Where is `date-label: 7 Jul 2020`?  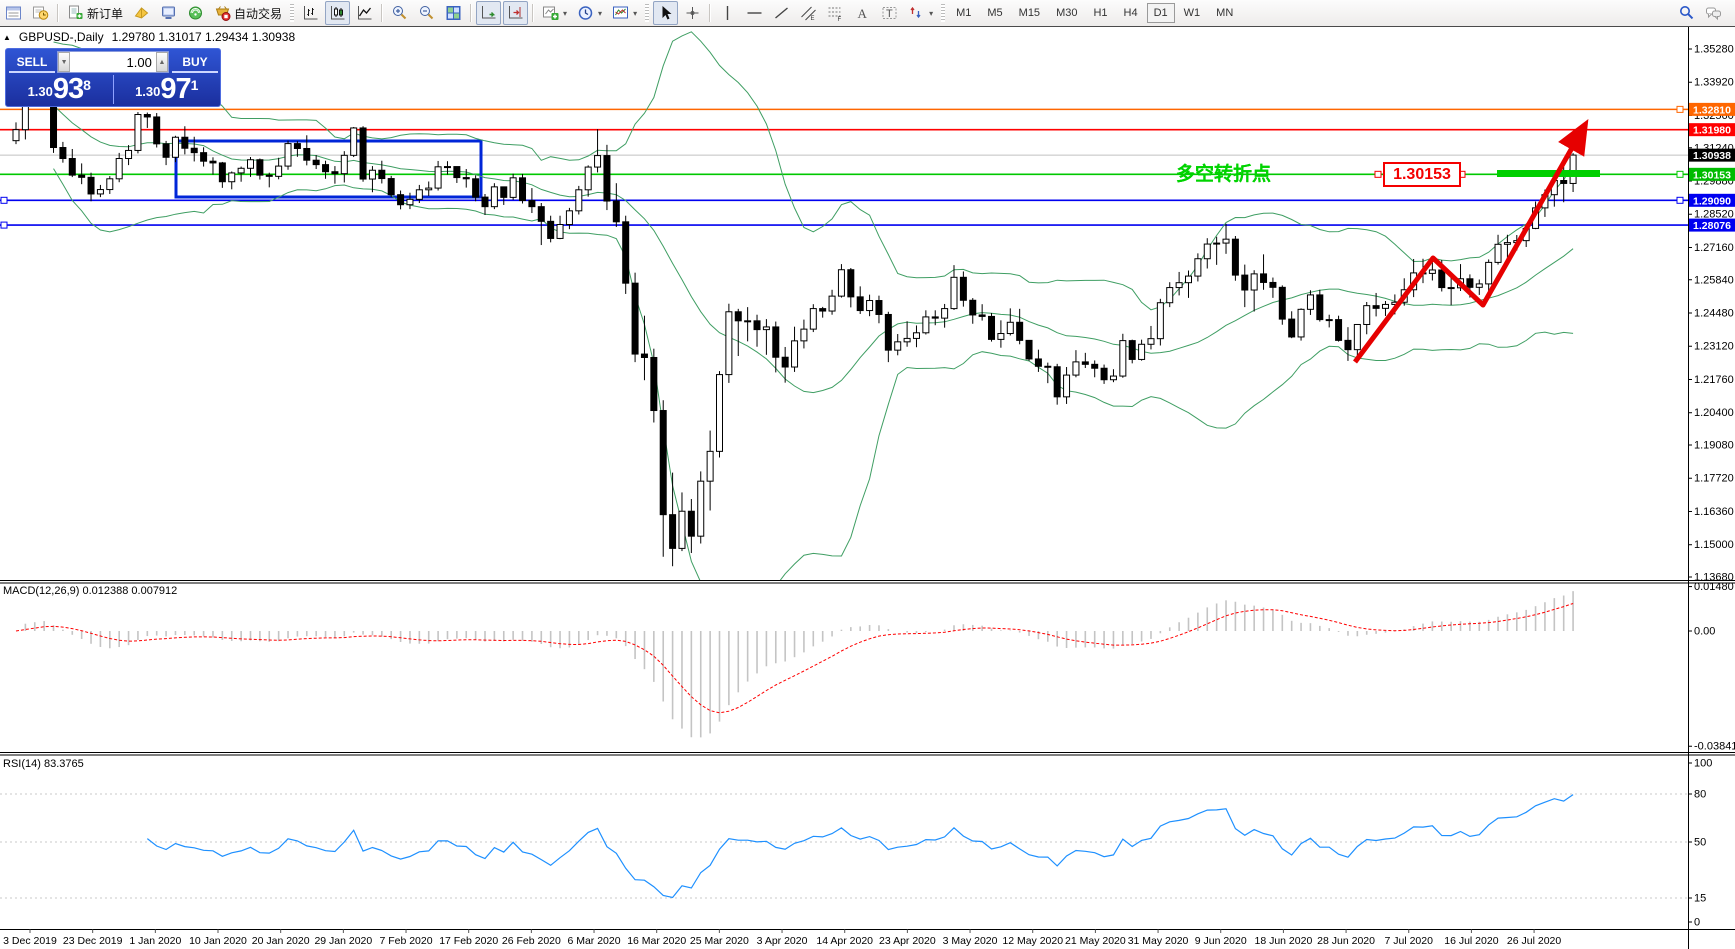
date-label: 7 Jul 2020 is located at coordinates (1409, 941).